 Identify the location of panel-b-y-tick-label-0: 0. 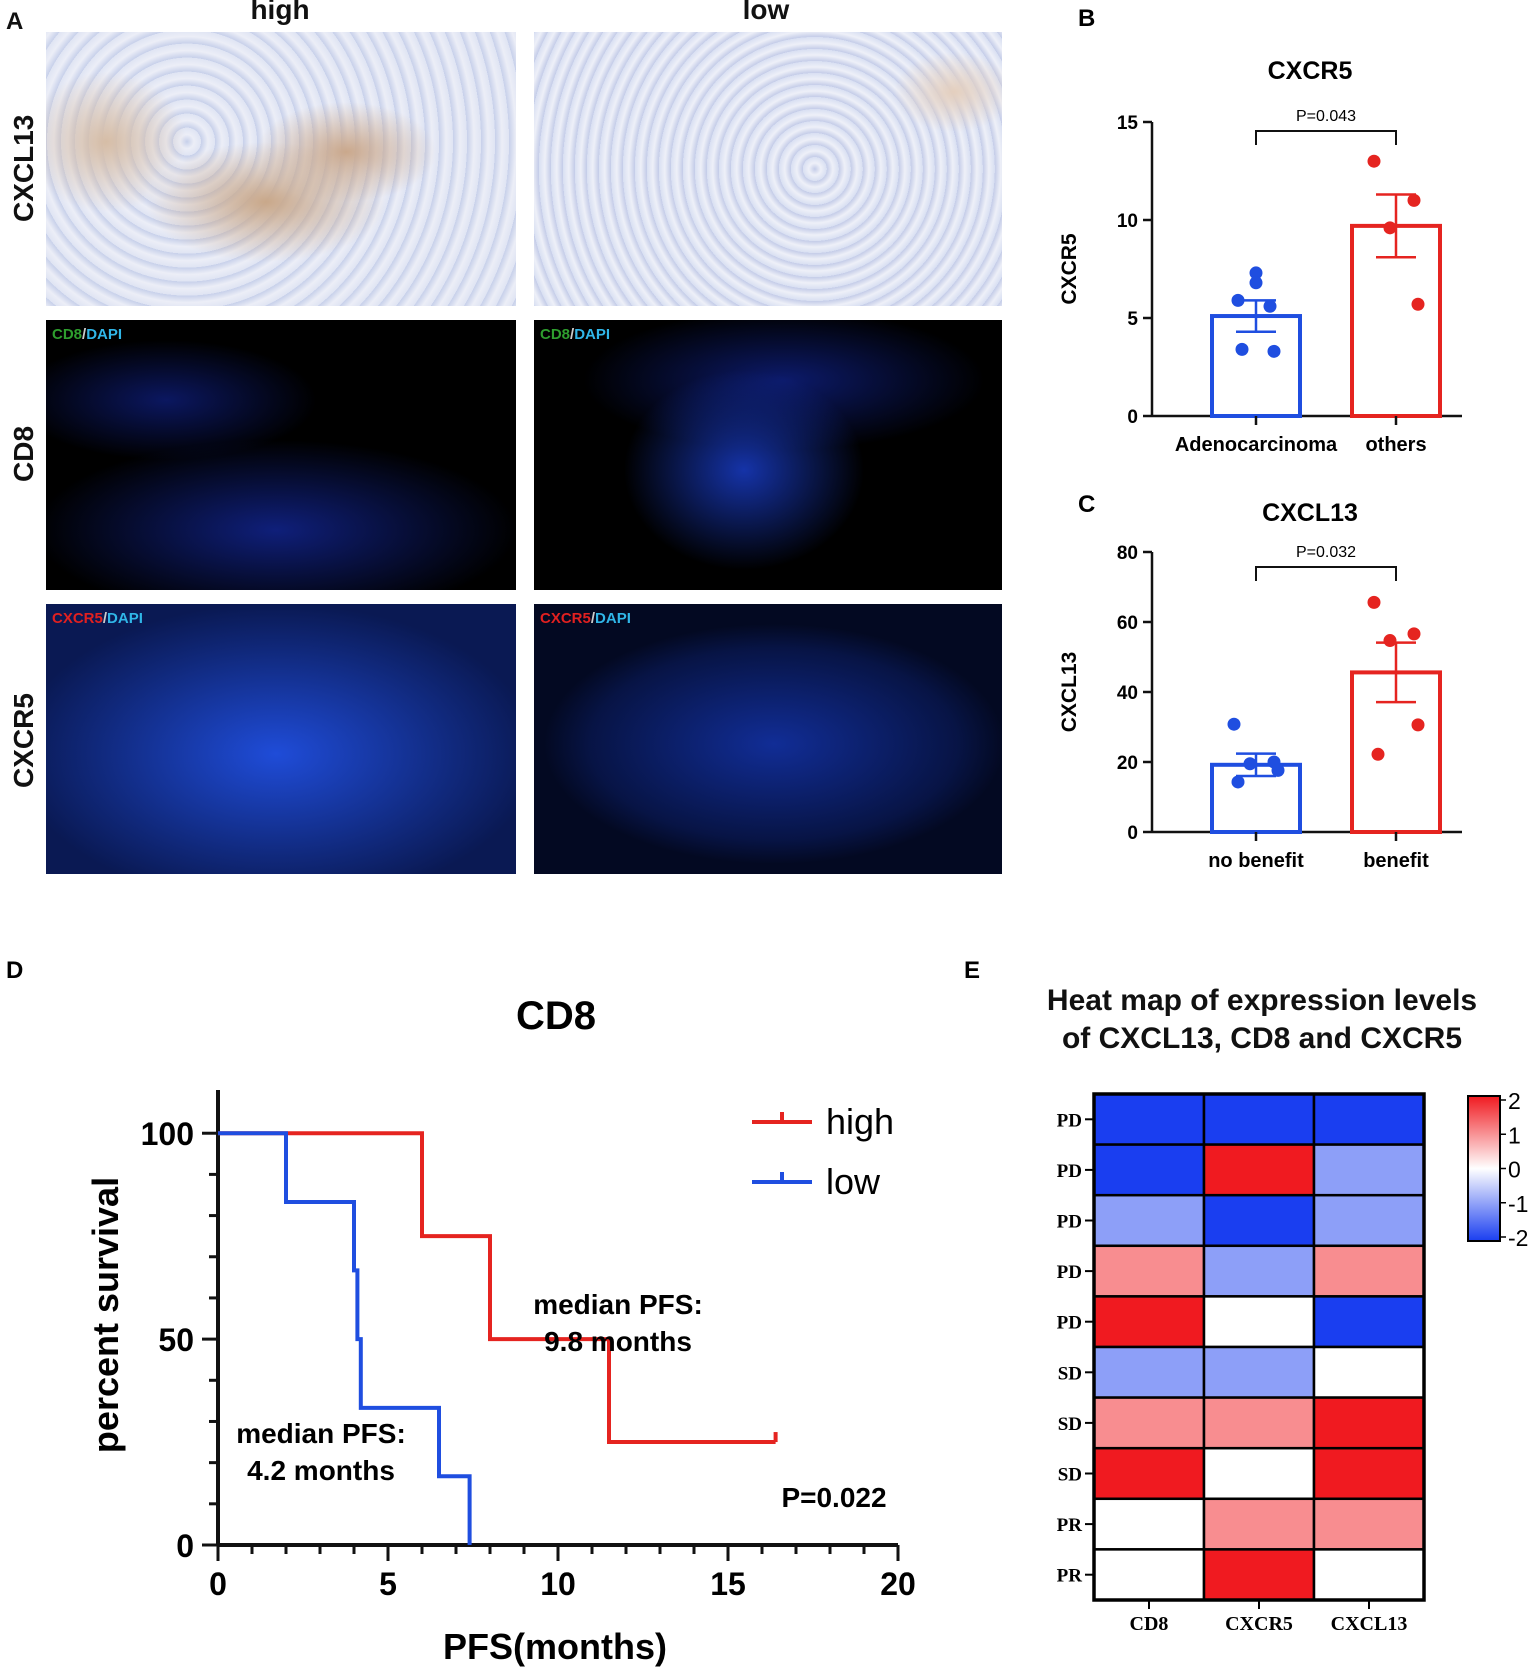
(1132, 417).